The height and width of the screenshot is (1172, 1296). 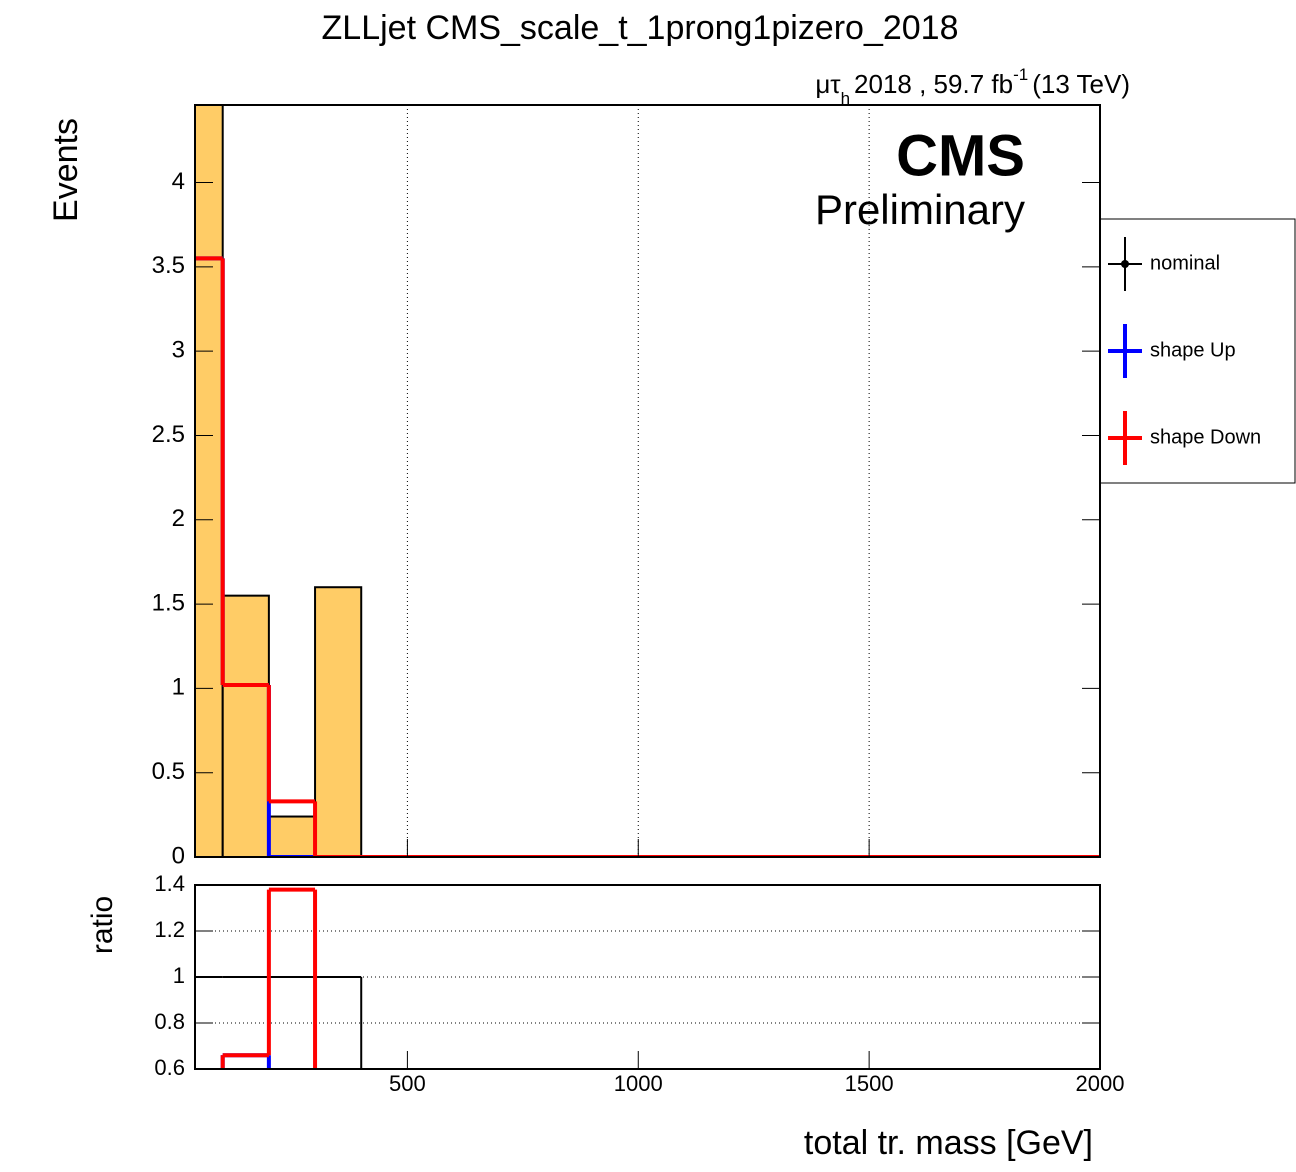 I want to click on y-tick-label: 1.5, so click(x=168, y=602).